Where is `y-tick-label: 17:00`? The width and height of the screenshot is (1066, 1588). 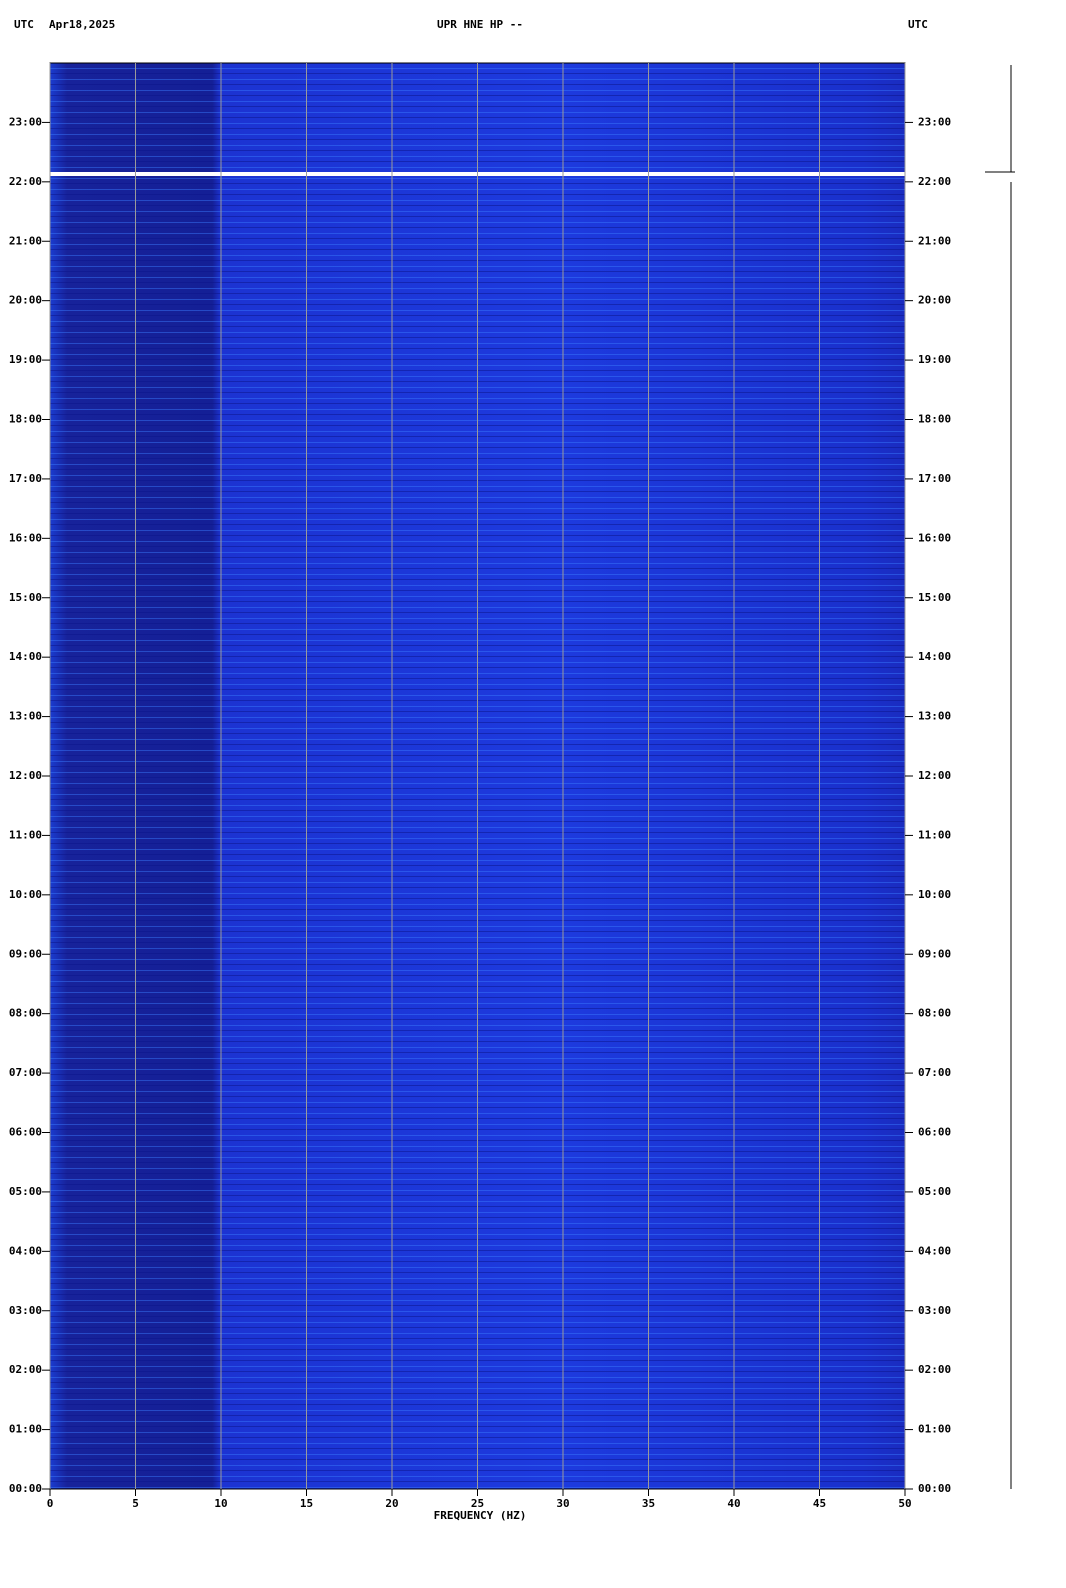 y-tick-label: 17:00 is located at coordinates (25, 478).